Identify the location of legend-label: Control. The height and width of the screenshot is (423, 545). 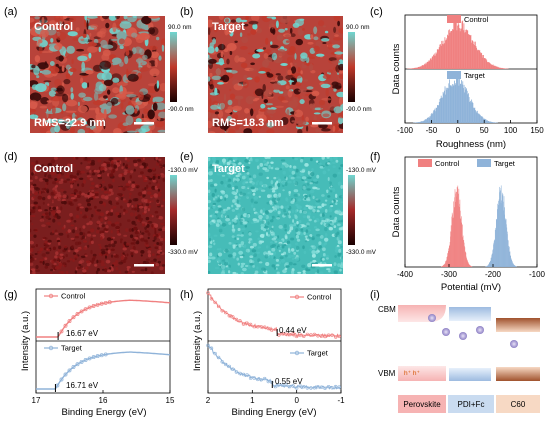
(73, 296).